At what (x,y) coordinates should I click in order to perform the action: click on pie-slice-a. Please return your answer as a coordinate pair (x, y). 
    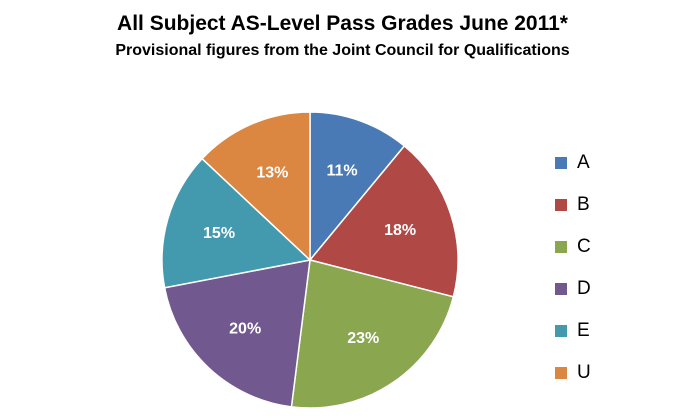
    Looking at the image, I should click on (357, 187).